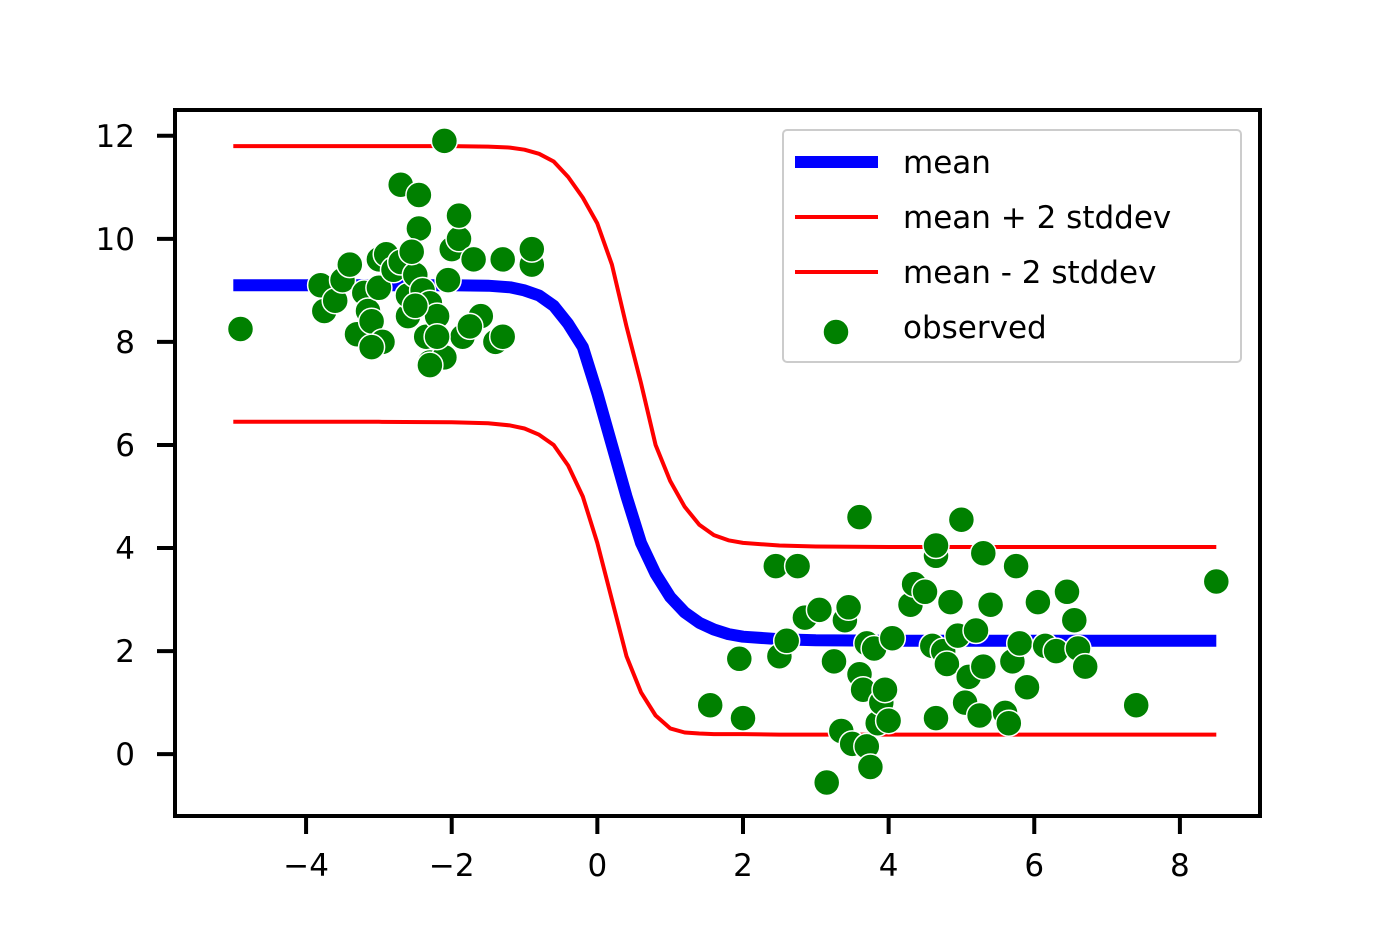 The width and height of the screenshot is (1400, 933). Describe the element at coordinates (125, 652) in the screenshot. I see `y-tick-label: 2` at that location.